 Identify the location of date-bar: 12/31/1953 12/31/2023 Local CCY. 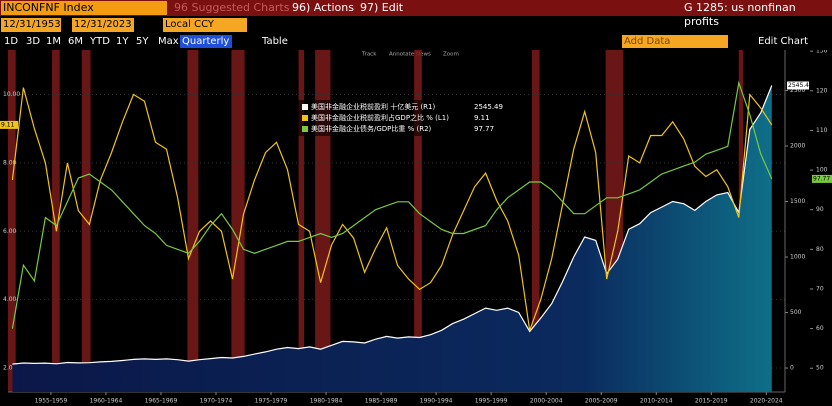
(416, 25).